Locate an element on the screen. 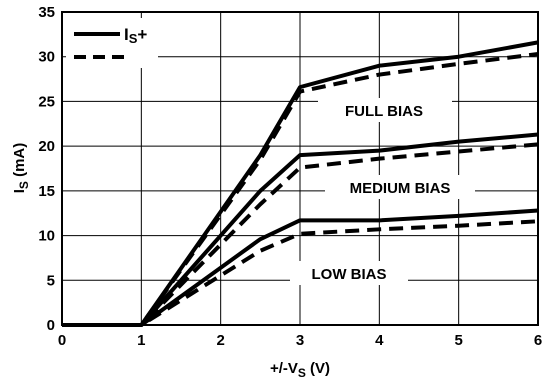 The width and height of the screenshot is (550, 381). y-tick-label: 5 is located at coordinates (51, 280).